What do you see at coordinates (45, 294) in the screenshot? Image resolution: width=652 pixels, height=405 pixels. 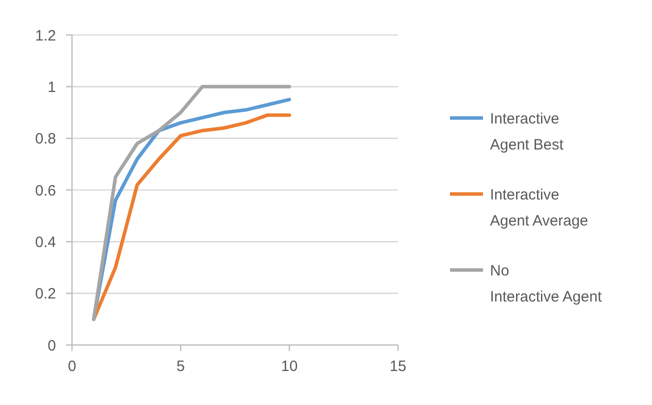 I see `y-tick-label: 0.2` at bounding box center [45, 294].